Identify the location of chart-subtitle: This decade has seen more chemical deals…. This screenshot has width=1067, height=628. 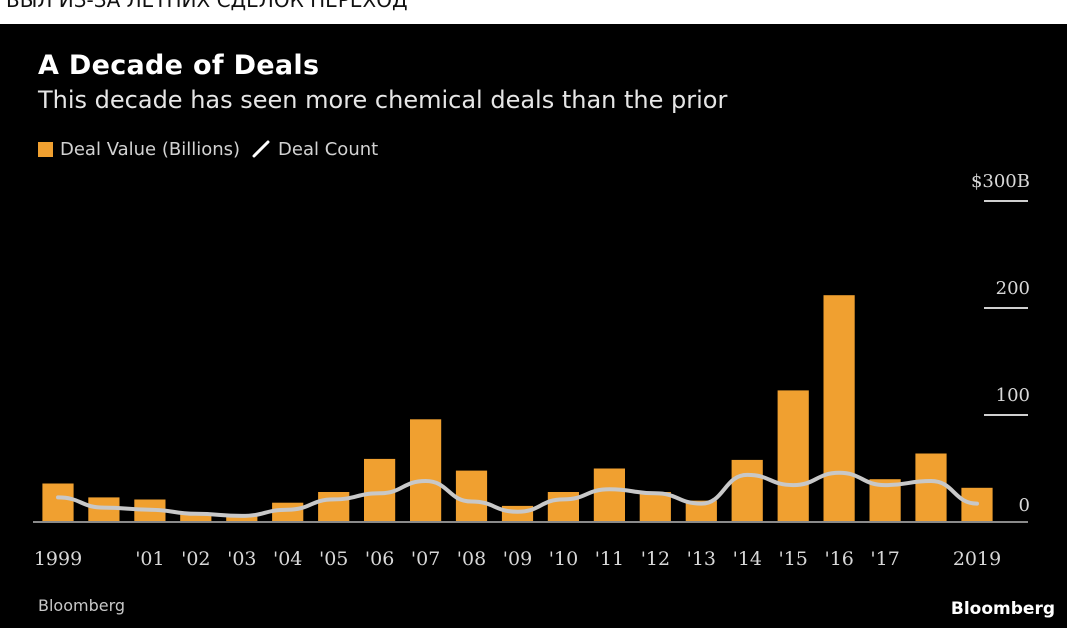
(383, 100).